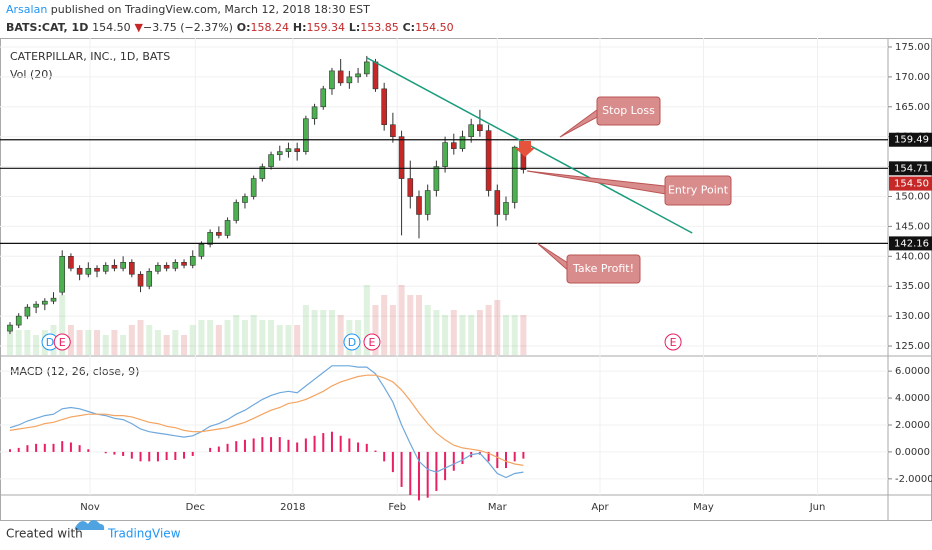 The width and height of the screenshot is (932, 550). Describe the element at coordinates (397, 507) in the screenshot. I see `x-tick-label: Feb` at that location.